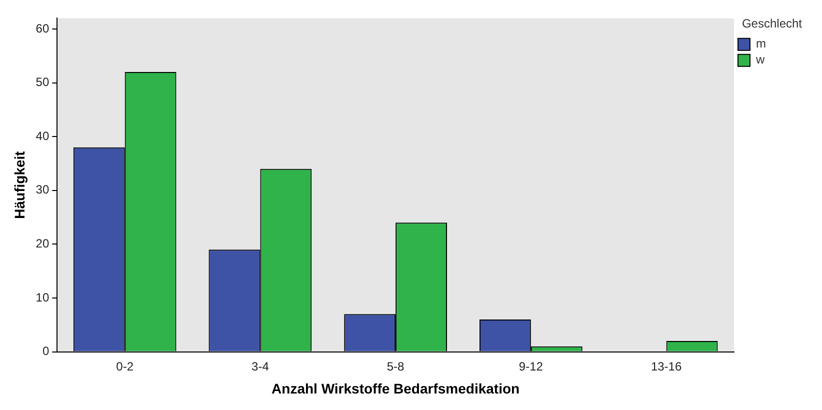  Describe the element at coordinates (396, 388) in the screenshot. I see `x-axis-title: Anzahl Wirkstoffe Bedarfsmedikation` at that location.